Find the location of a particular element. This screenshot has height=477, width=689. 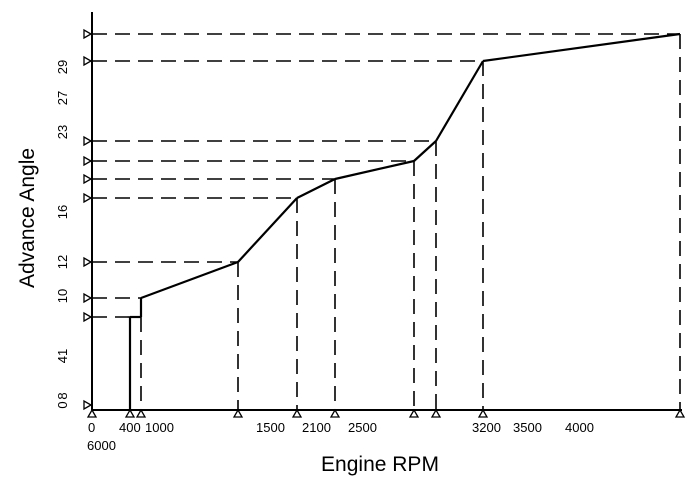

x-tick-label: 3500 is located at coordinates (527, 427).